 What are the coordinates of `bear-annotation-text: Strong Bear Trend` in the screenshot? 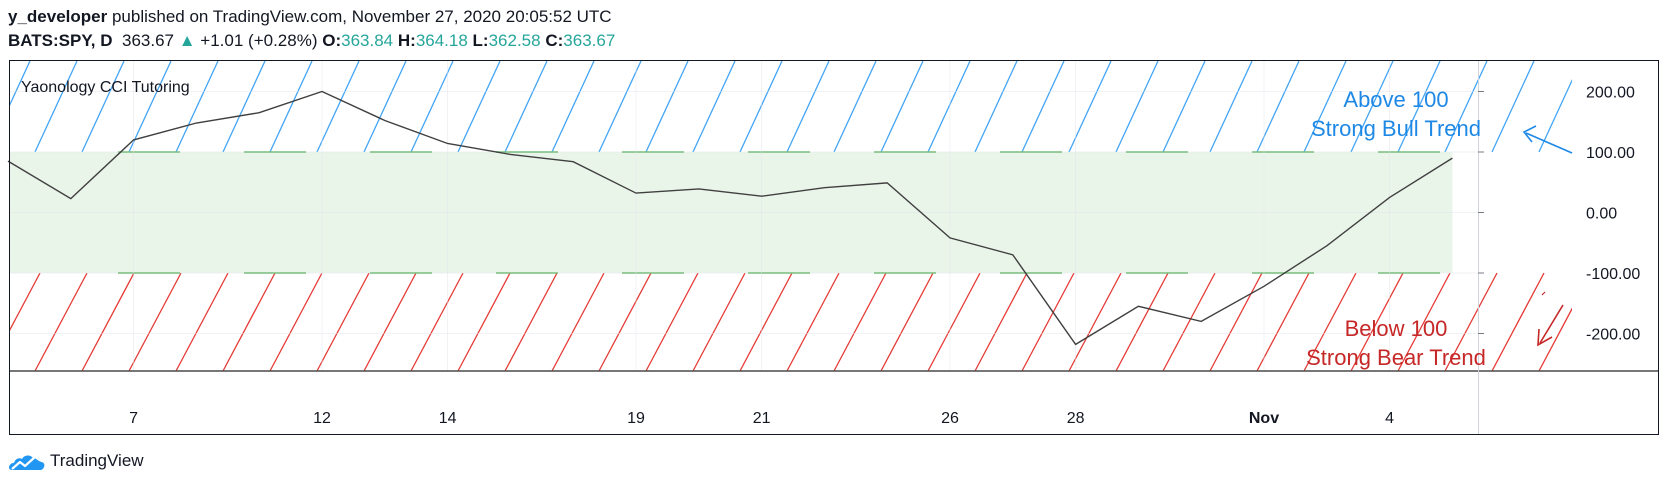 It's located at (1396, 357).